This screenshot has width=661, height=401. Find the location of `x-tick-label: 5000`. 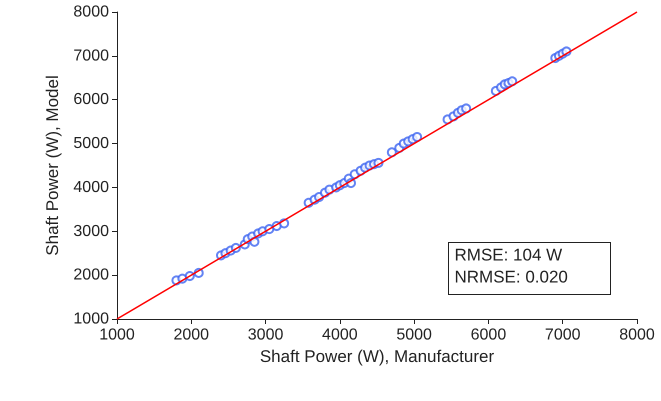

x-tick-label: 5000 is located at coordinates (414, 335).